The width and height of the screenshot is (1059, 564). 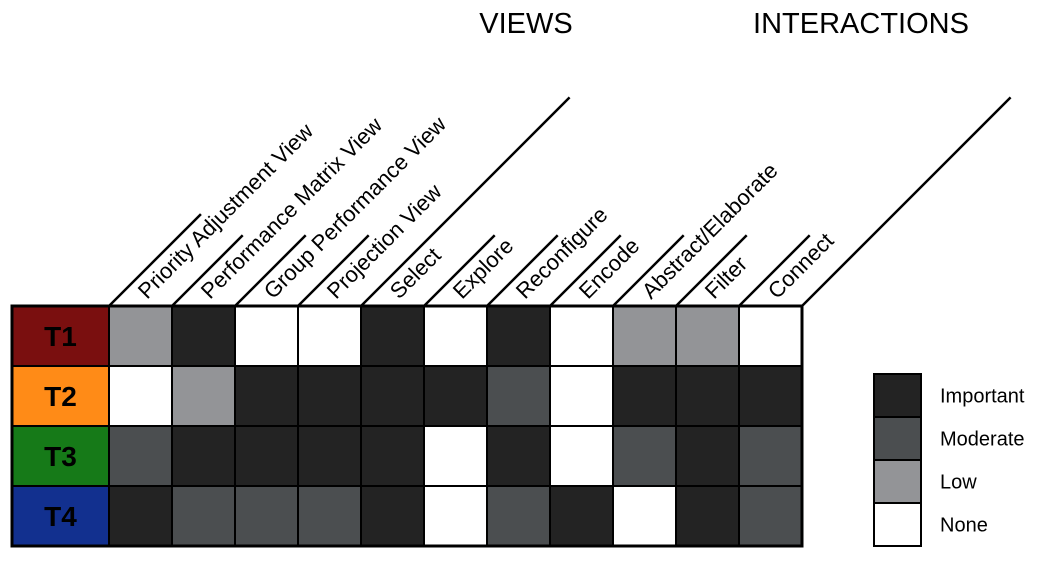 What do you see at coordinates (392, 516) in the screenshot?
I see `cell-t4-select-important` at bounding box center [392, 516].